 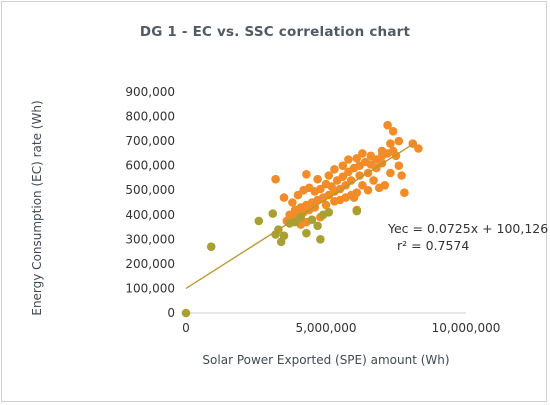 What do you see at coordinates (171, 313) in the screenshot?
I see `y-tick-label: 0` at bounding box center [171, 313].